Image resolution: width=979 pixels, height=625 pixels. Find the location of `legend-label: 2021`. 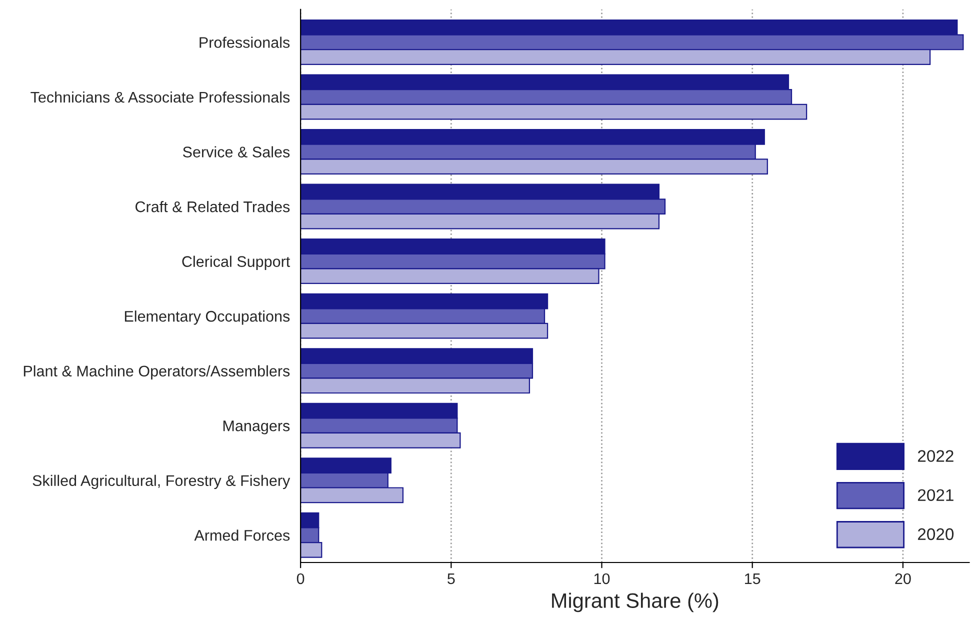

legend-label: 2021 is located at coordinates (936, 495).